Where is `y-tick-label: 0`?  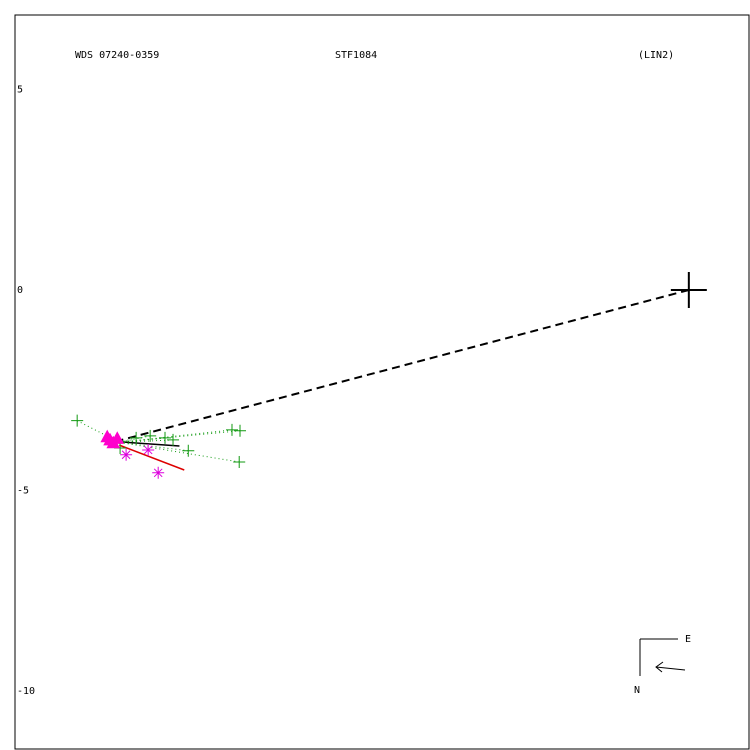
y-tick-label: 0 is located at coordinates (20, 290).